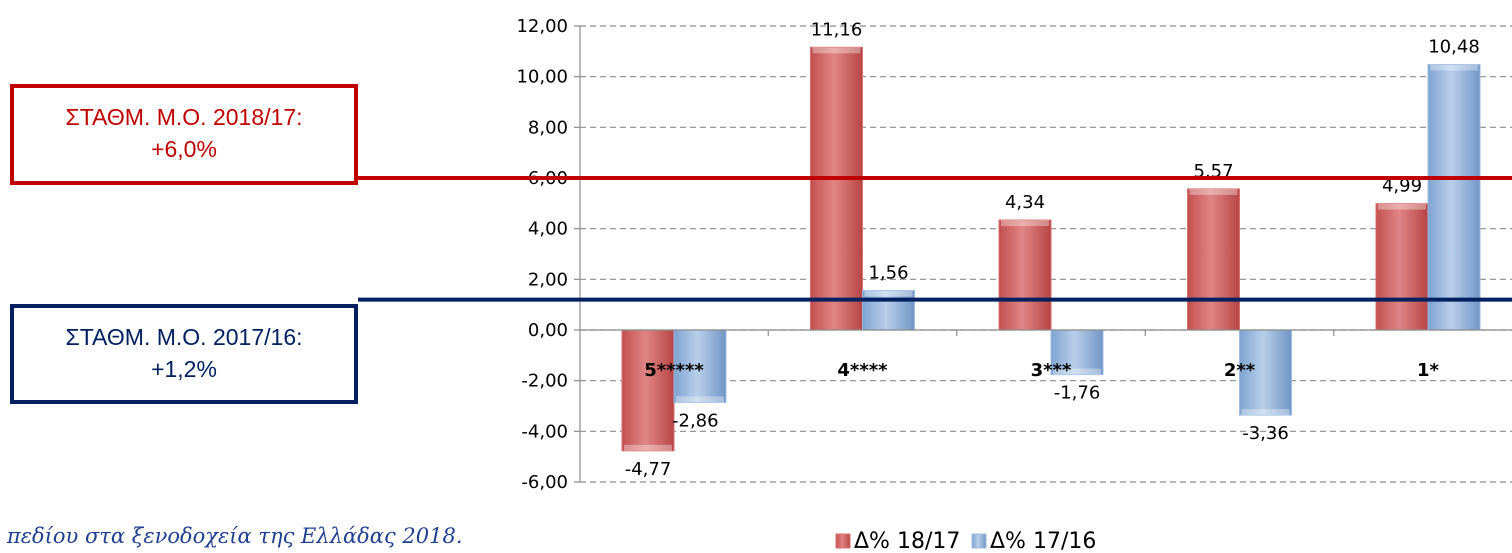 Image resolution: width=1512 pixels, height=553 pixels. What do you see at coordinates (544, 381) in the screenshot?
I see `y-tick-label: -2,00` at bounding box center [544, 381].